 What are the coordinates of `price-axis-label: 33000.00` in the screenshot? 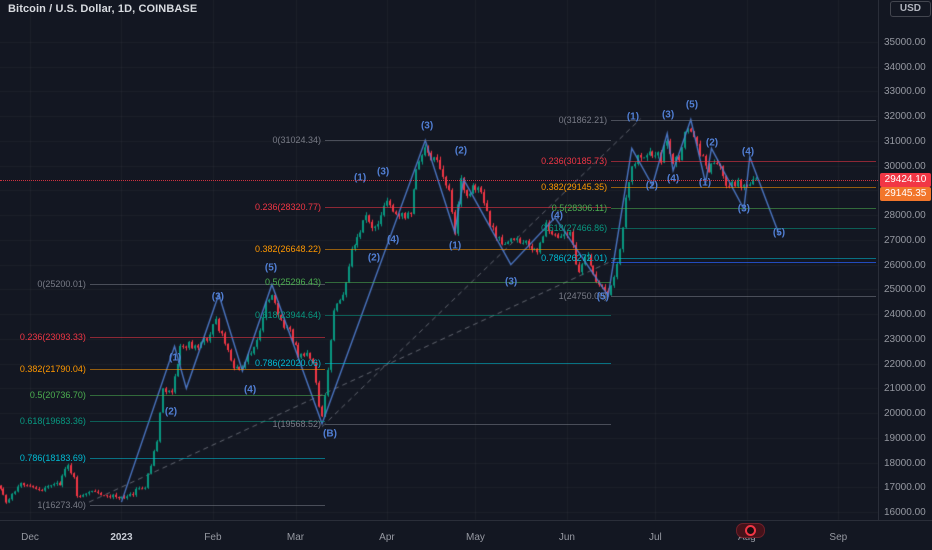 It's located at (905, 92).